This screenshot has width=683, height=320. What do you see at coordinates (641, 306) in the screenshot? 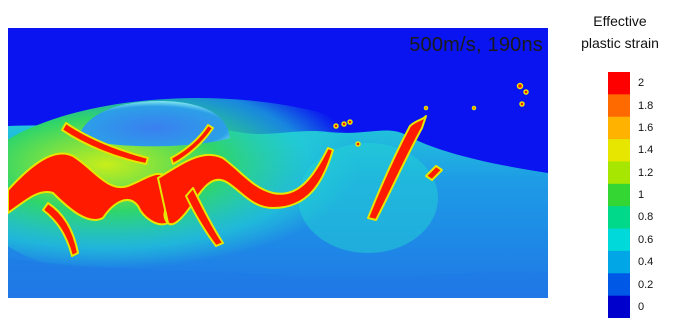
I see `colorbar-tick-label: 0` at bounding box center [641, 306].